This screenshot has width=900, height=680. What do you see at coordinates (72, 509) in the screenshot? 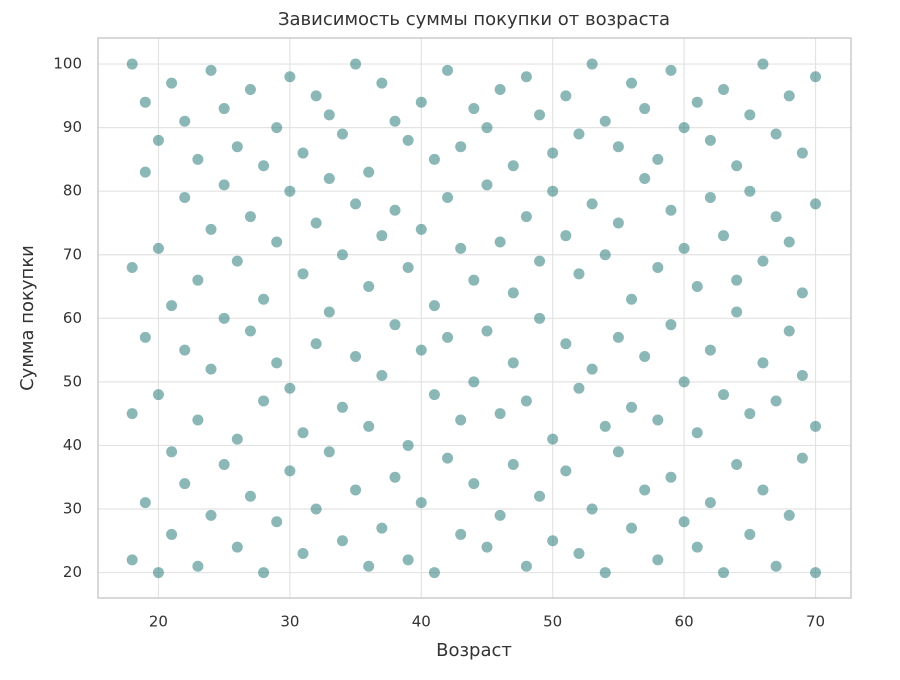
I see `y-tick-label: 30` at bounding box center [72, 509].